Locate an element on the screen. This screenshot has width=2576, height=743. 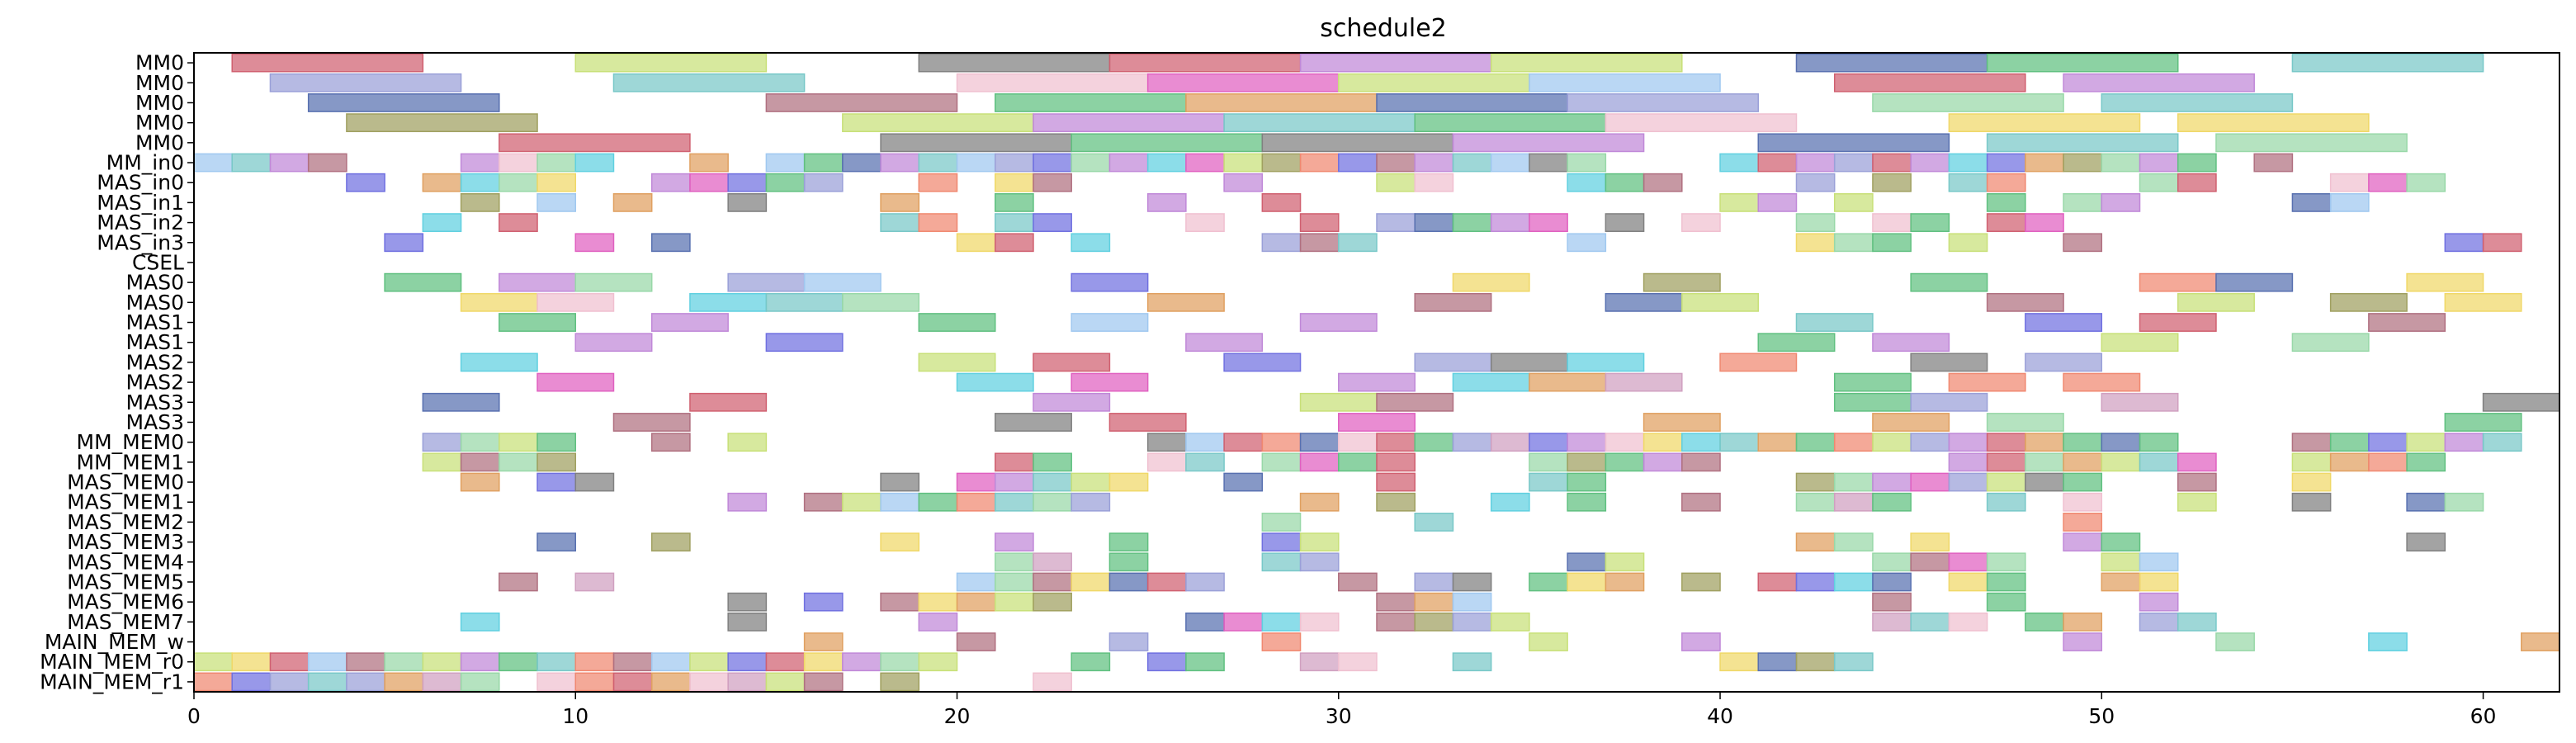
y-tick-label: MAS_in3 is located at coordinates (140, 242).